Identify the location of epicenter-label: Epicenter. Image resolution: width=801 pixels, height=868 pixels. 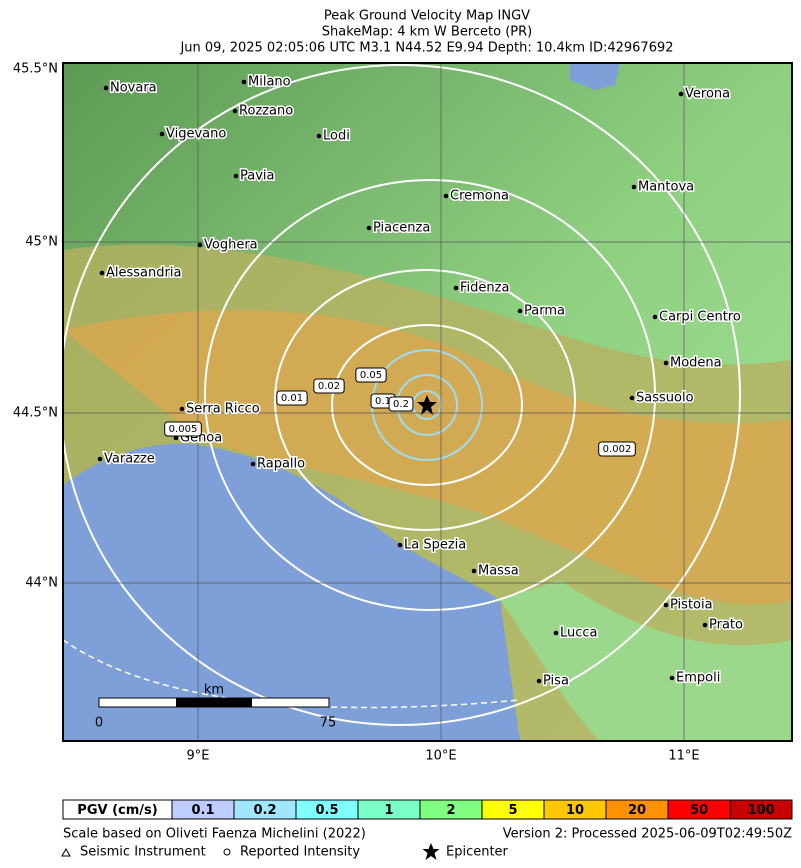
(477, 852).